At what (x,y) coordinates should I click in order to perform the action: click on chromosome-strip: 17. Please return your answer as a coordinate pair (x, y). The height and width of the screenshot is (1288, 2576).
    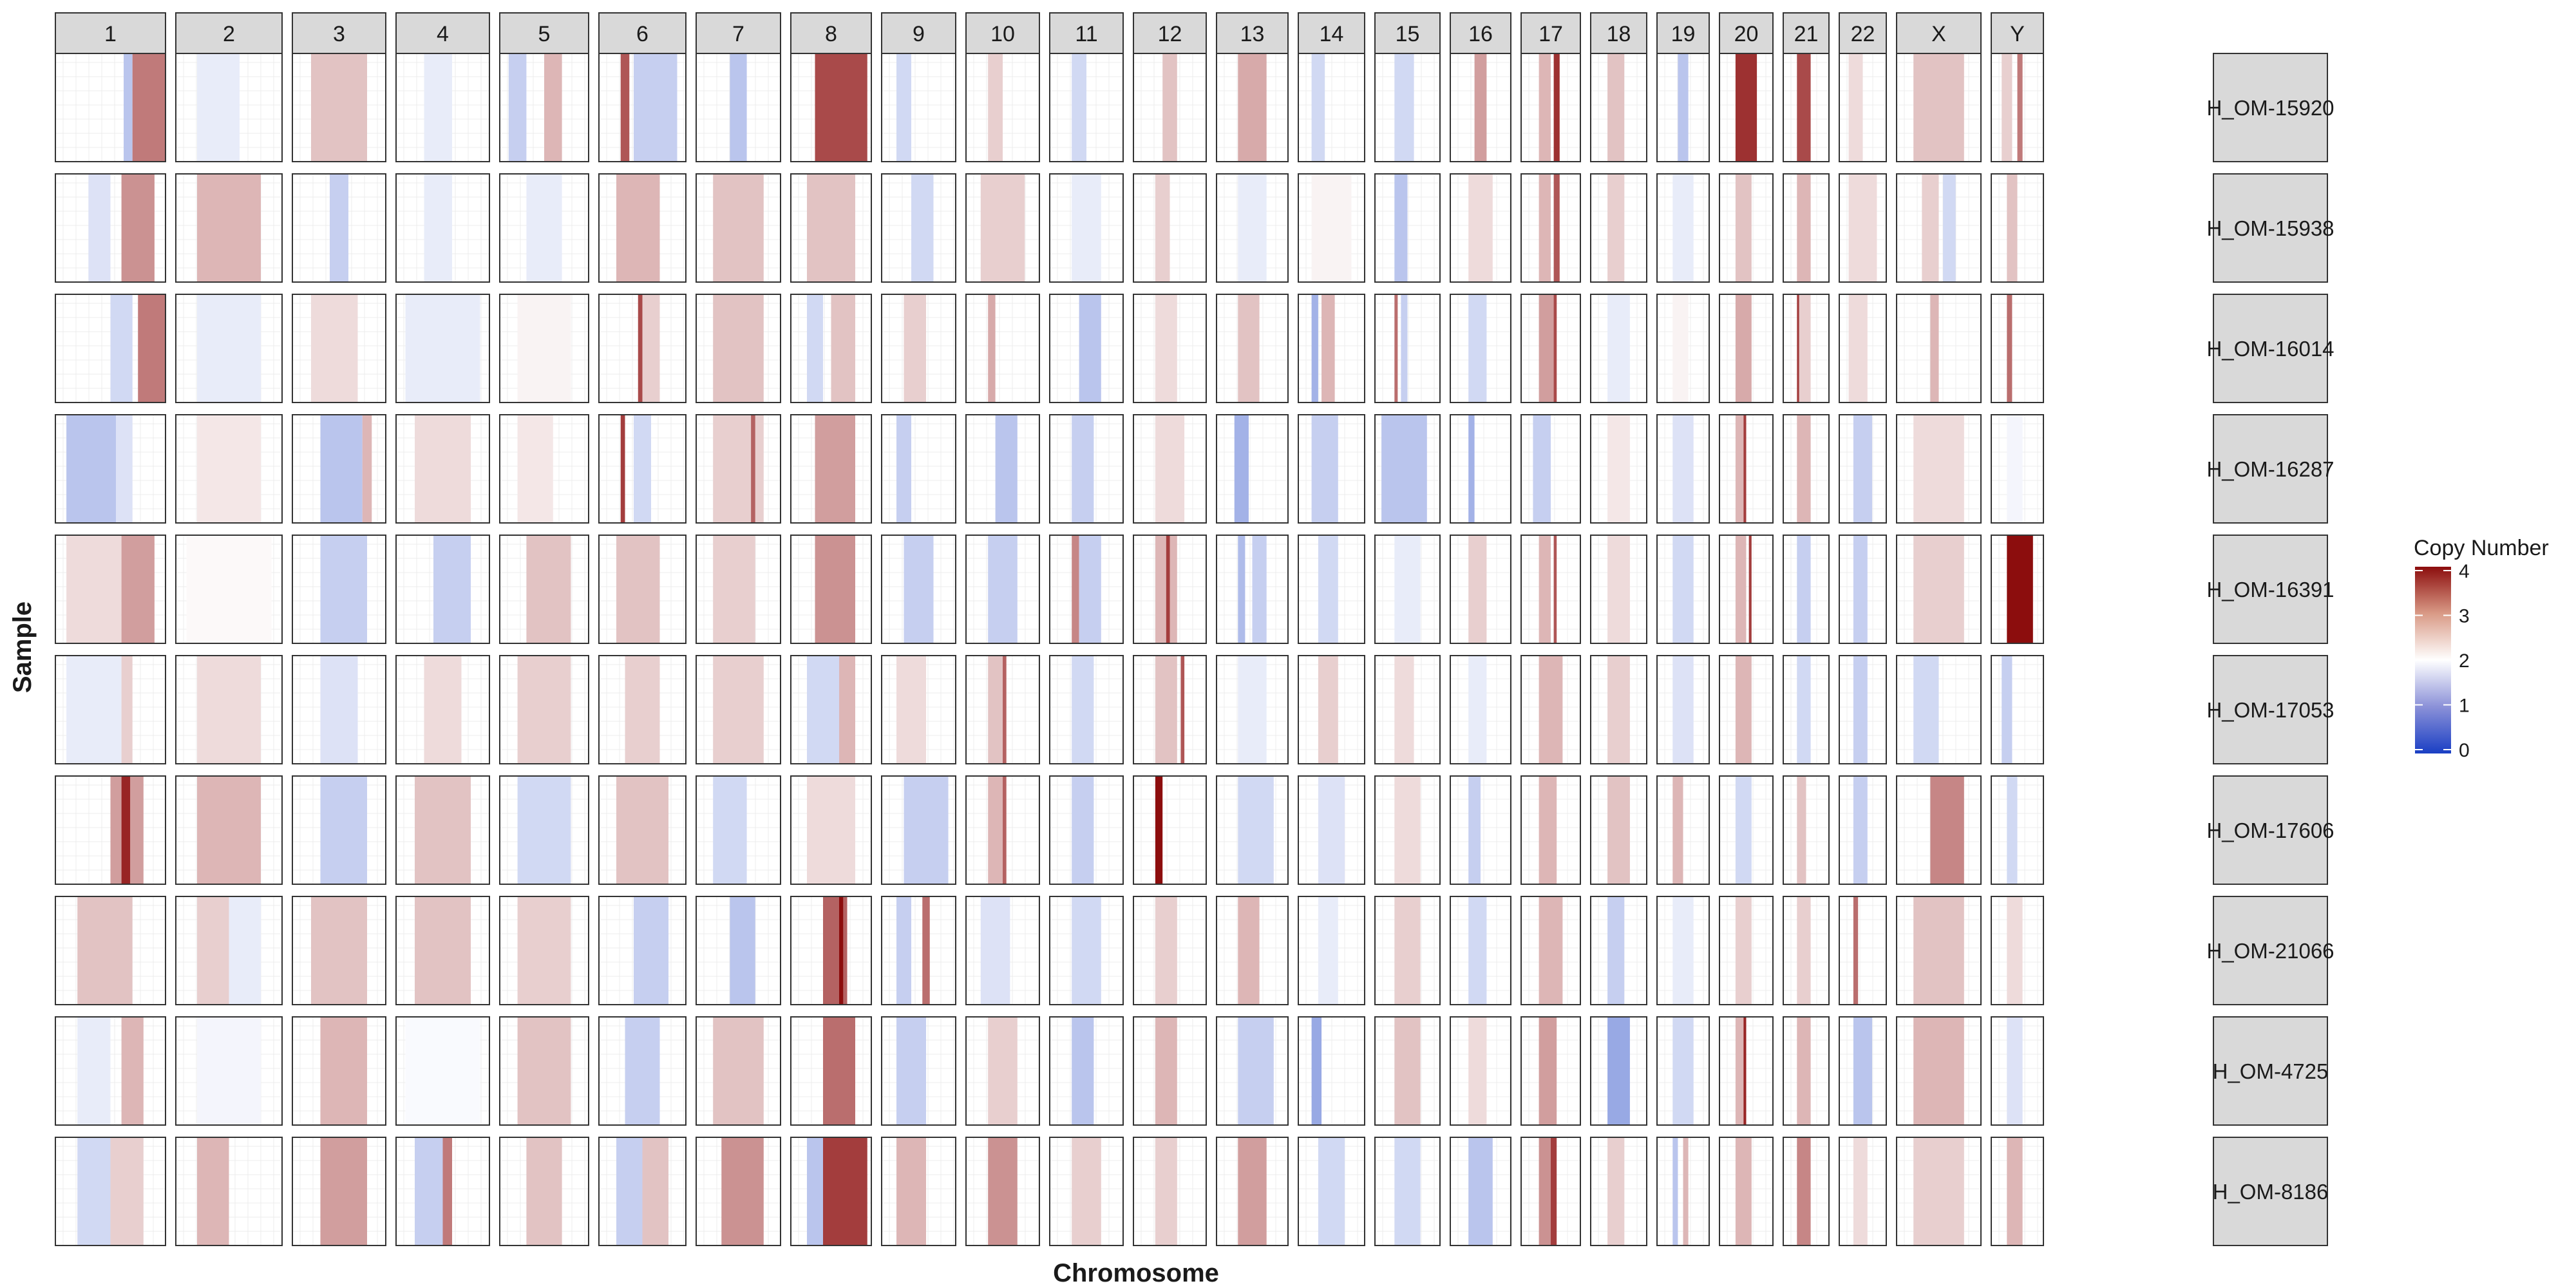
    Looking at the image, I should click on (1550, 33).